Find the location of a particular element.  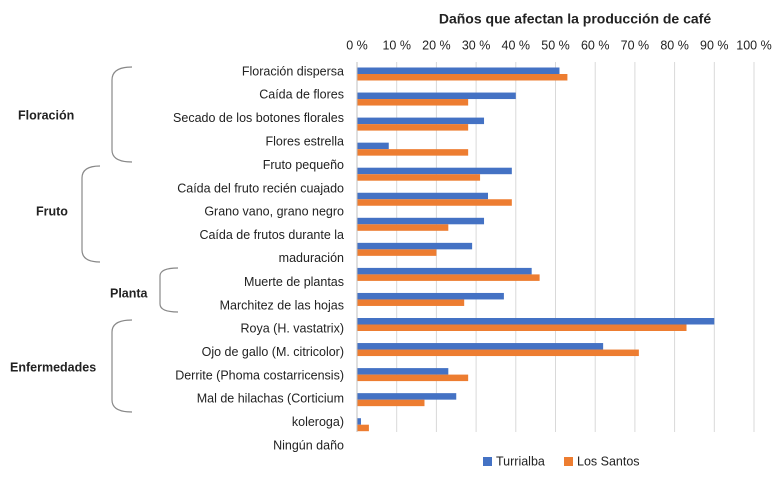

y-tick-label: Mal de hilachas (Corticium koleroga) is located at coordinates (270, 410).